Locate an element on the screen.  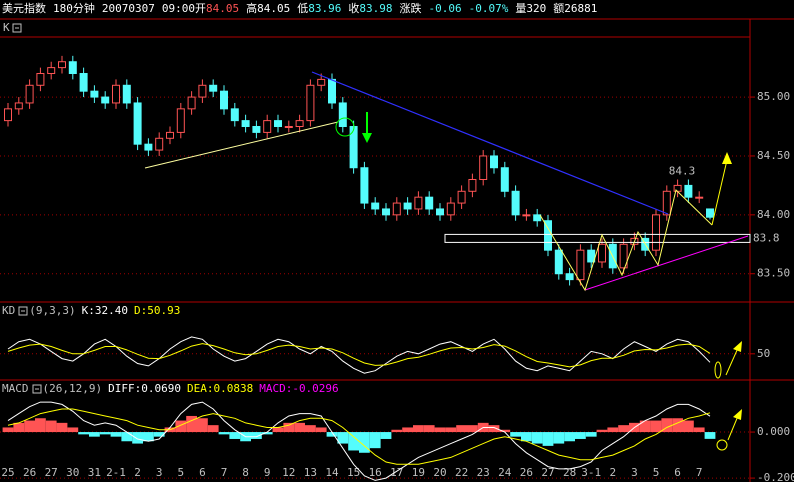
indicator-params: (26,12,9) is located at coordinates (73, 388).